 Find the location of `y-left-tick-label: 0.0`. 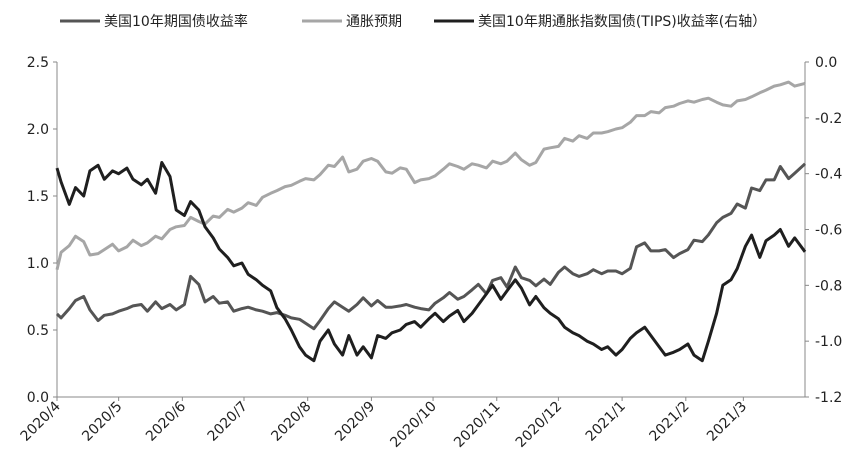

y-left-tick-label: 0.0 is located at coordinates (38, 398).